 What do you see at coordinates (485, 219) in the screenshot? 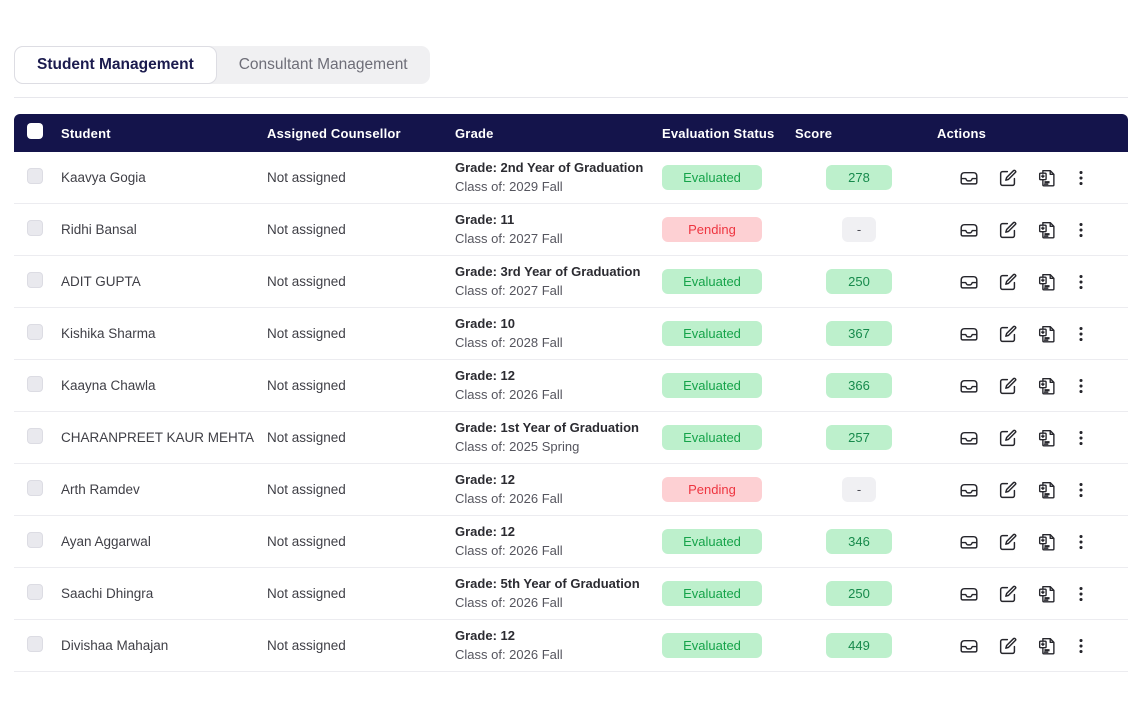
I see `grade-text: Grade: 11` at bounding box center [485, 219].